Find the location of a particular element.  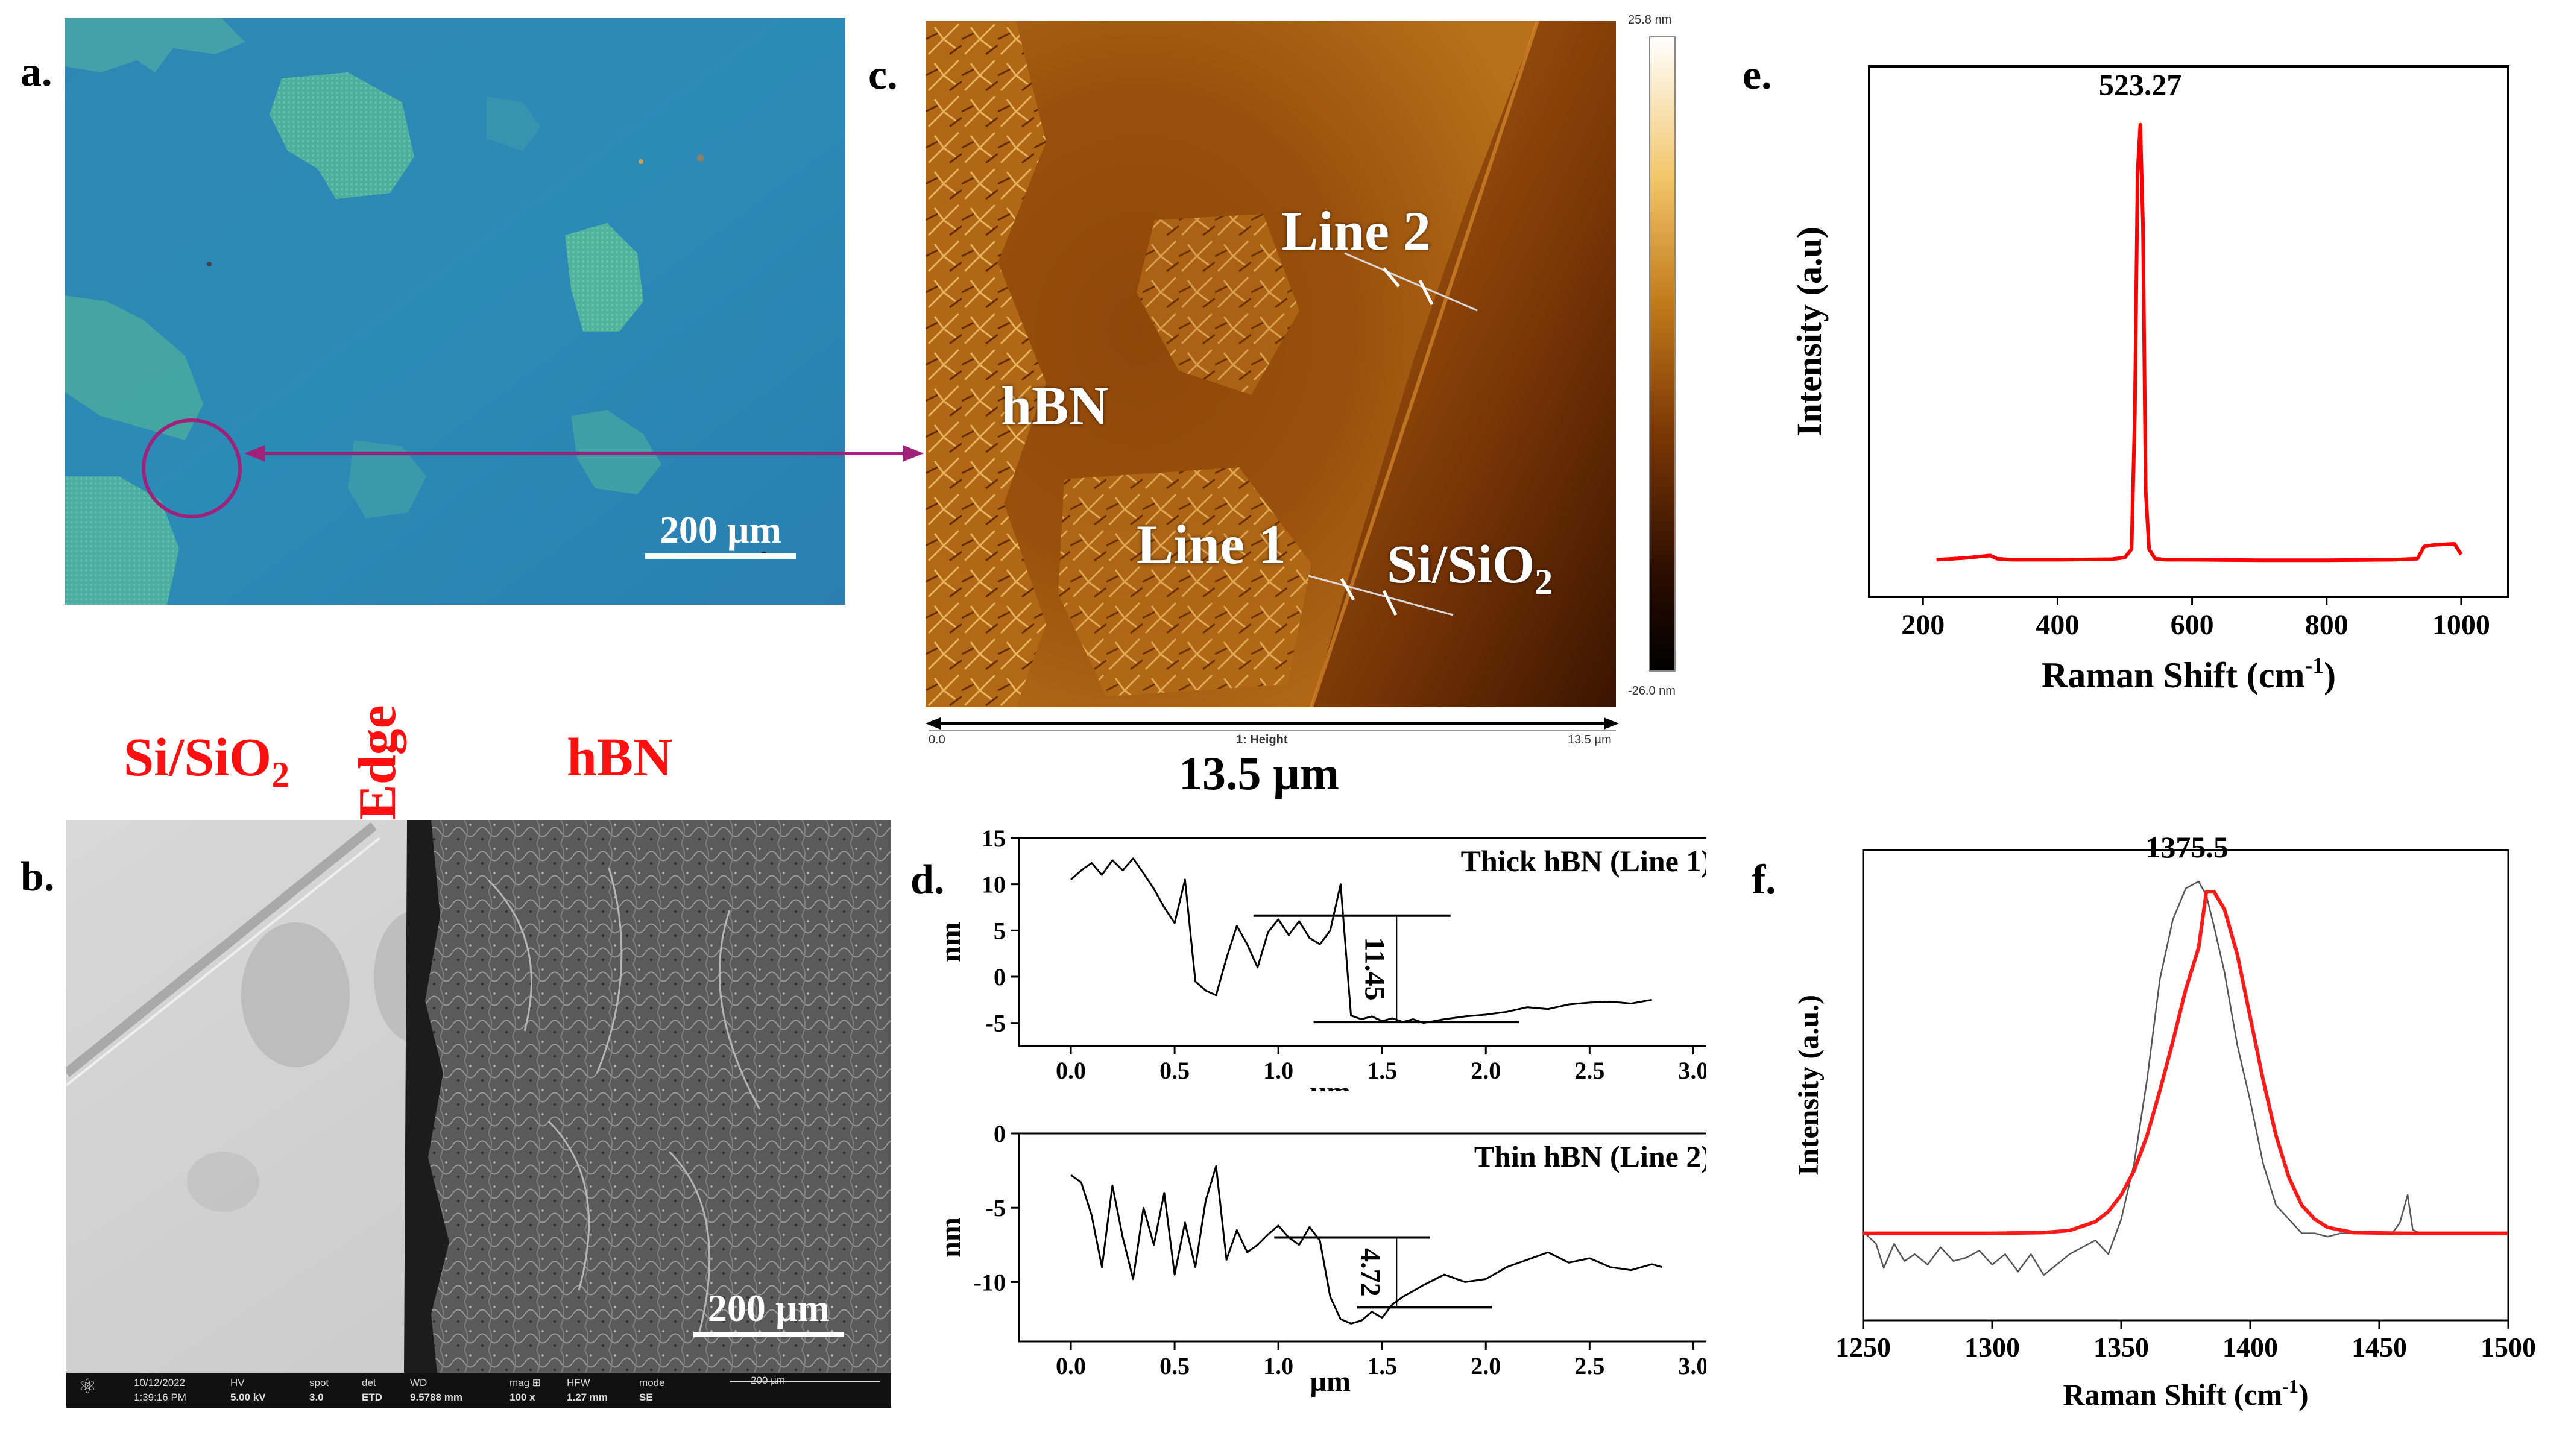

afm-axis-start: 0.0 is located at coordinates (937, 740).